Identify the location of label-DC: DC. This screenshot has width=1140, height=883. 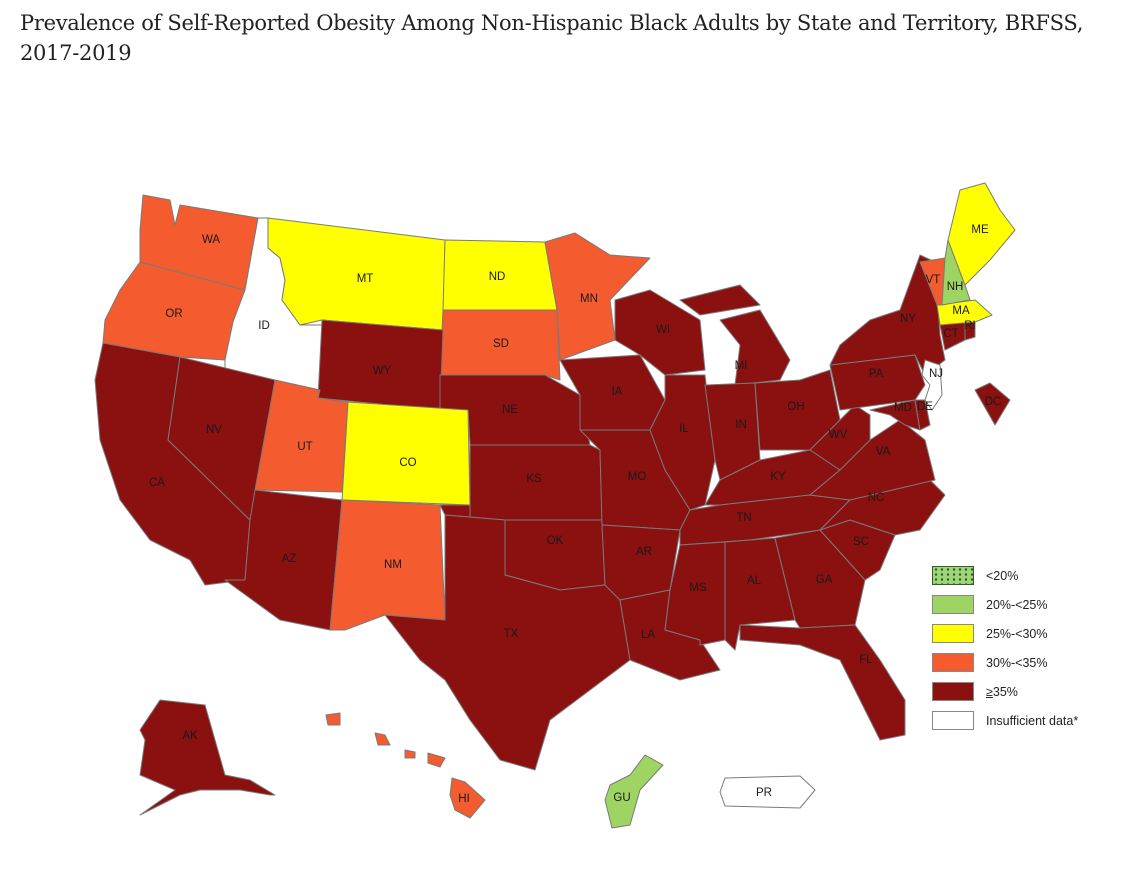
(993, 402).